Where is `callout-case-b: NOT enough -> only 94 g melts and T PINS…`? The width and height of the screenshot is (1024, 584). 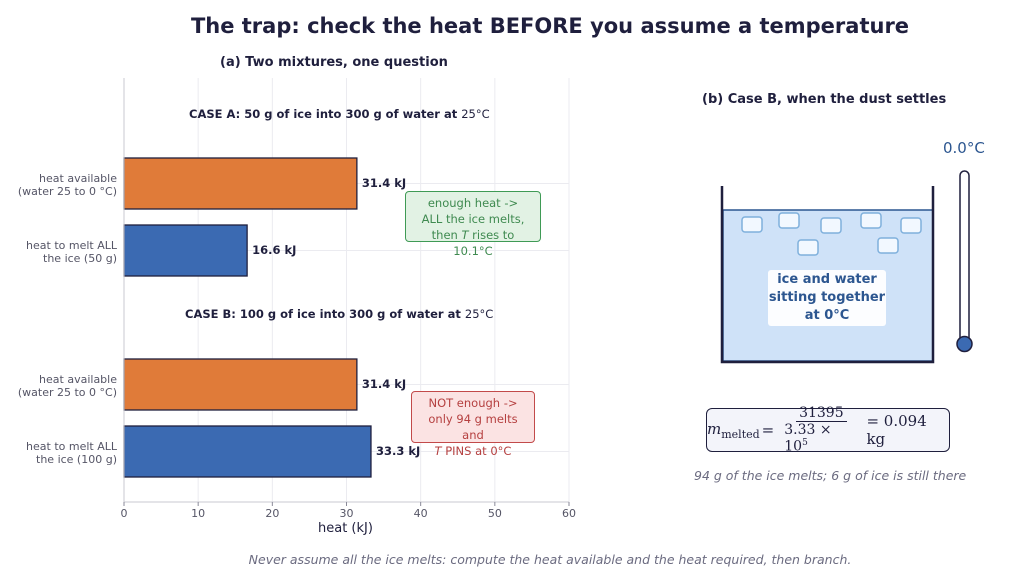 callout-case-b: NOT enough -> only 94 g melts and T PINS… is located at coordinates (473, 424).